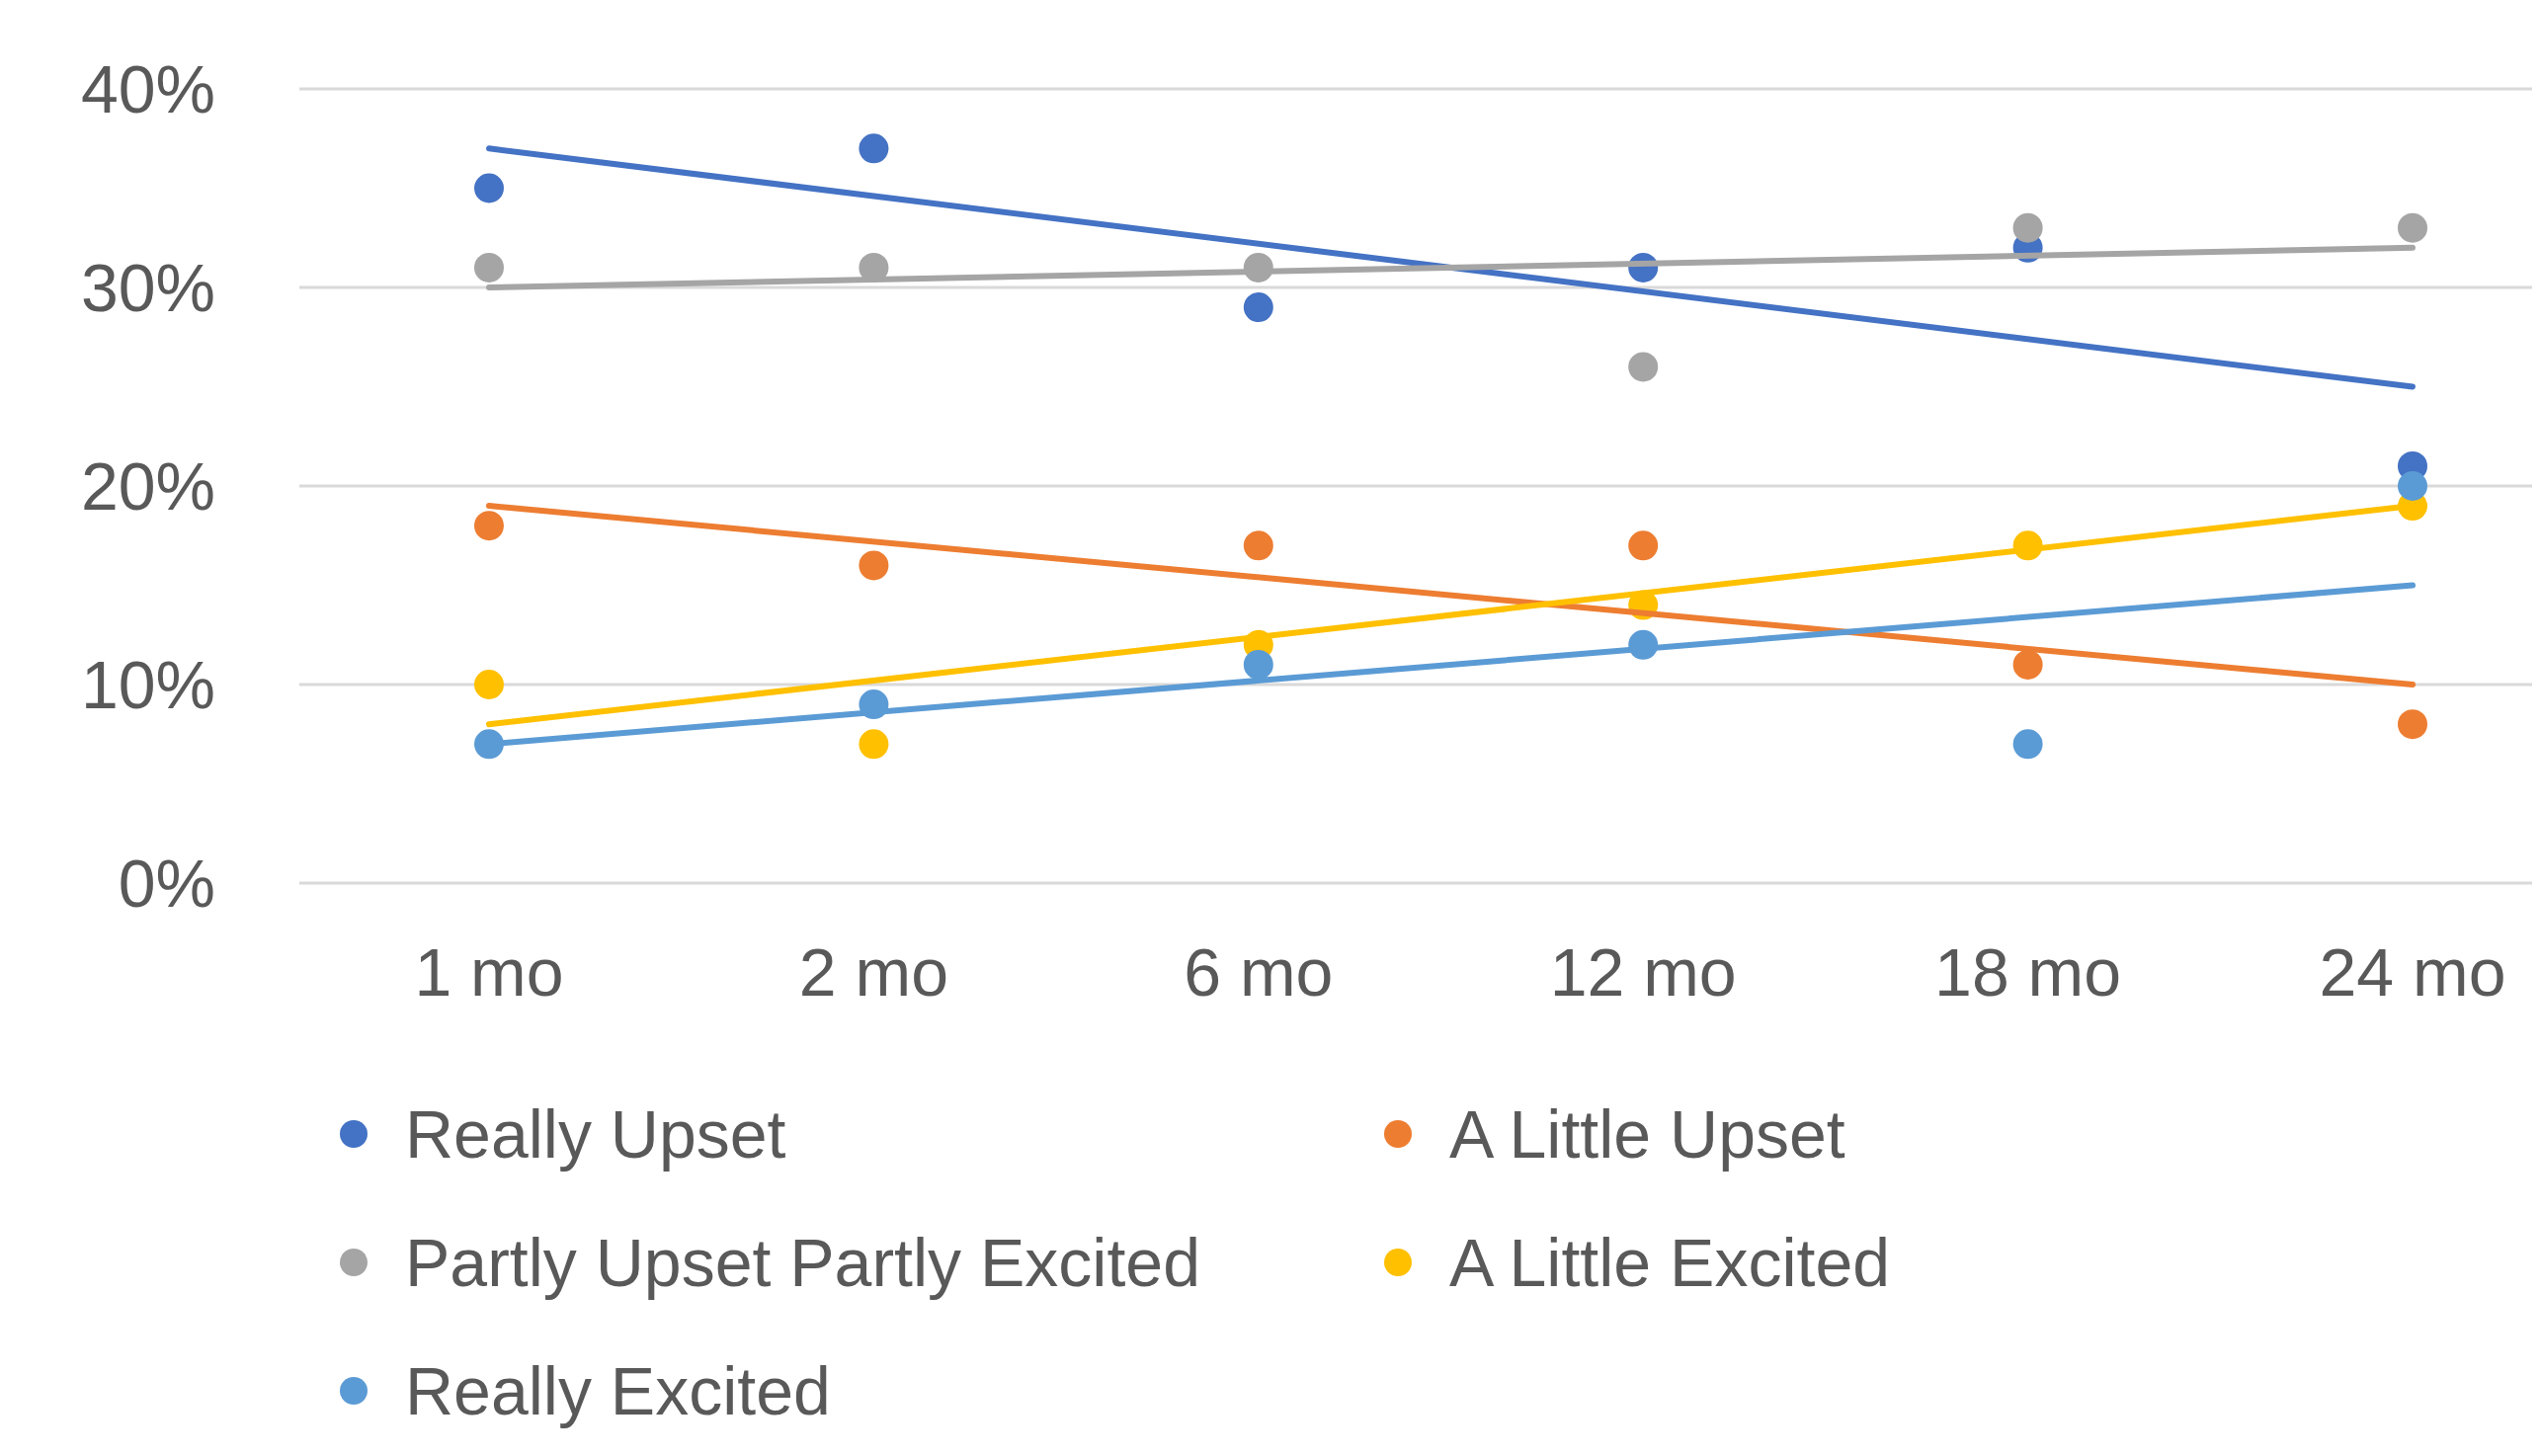 The width and height of the screenshot is (2540, 1456). What do you see at coordinates (489, 972) in the screenshot?
I see `x-tick-label: 1 mo` at bounding box center [489, 972].